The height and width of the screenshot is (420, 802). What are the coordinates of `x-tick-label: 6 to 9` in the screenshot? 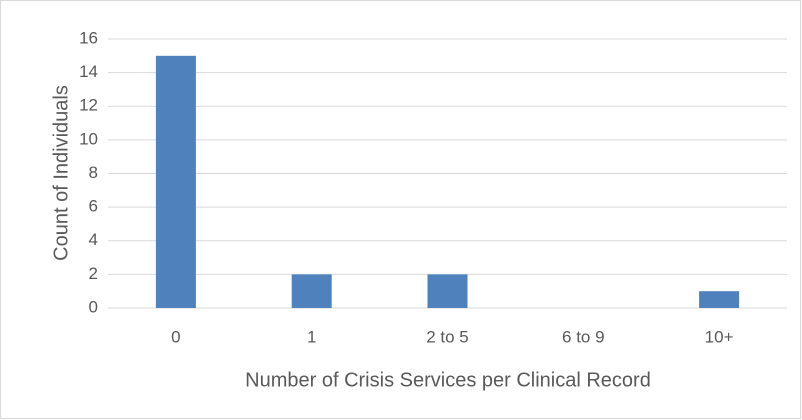 It's located at (583, 336).